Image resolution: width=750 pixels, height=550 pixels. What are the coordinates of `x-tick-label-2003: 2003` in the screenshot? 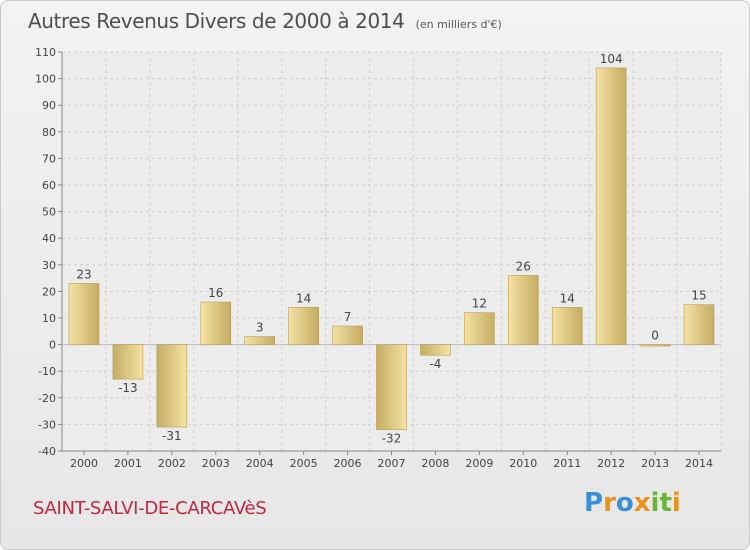 It's located at (216, 463).